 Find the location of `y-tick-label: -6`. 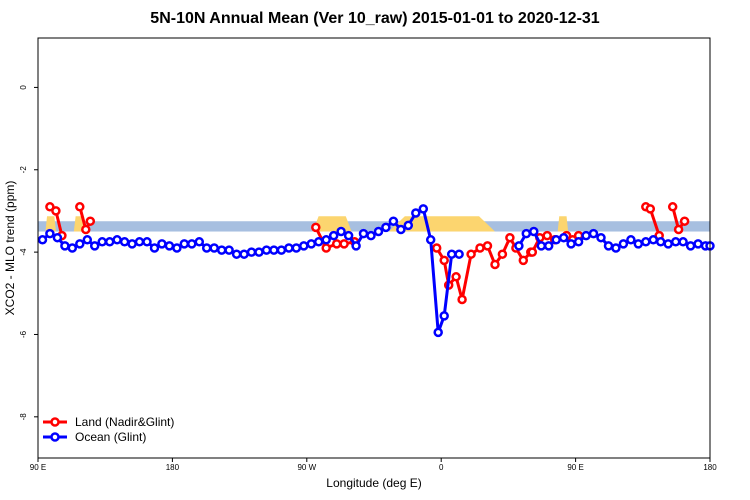

y-tick-label: -6 is located at coordinates (23, 334).